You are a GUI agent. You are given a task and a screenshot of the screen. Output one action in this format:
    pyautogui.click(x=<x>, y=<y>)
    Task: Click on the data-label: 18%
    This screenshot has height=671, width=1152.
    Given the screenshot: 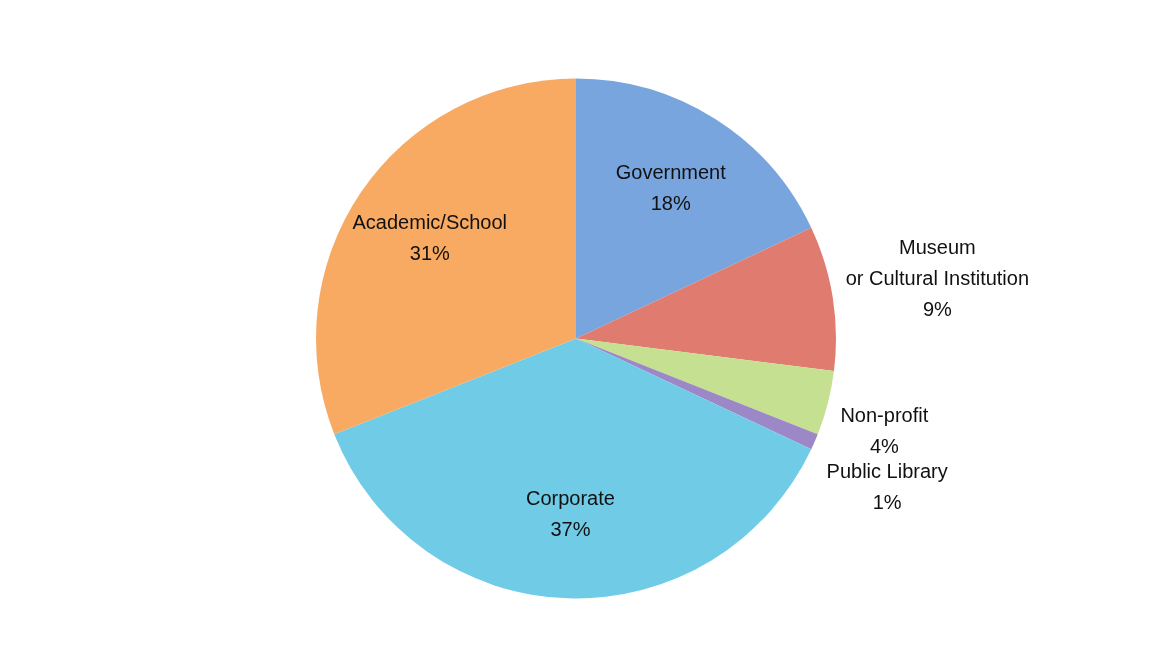 What is the action you would take?
    pyautogui.click(x=670, y=203)
    